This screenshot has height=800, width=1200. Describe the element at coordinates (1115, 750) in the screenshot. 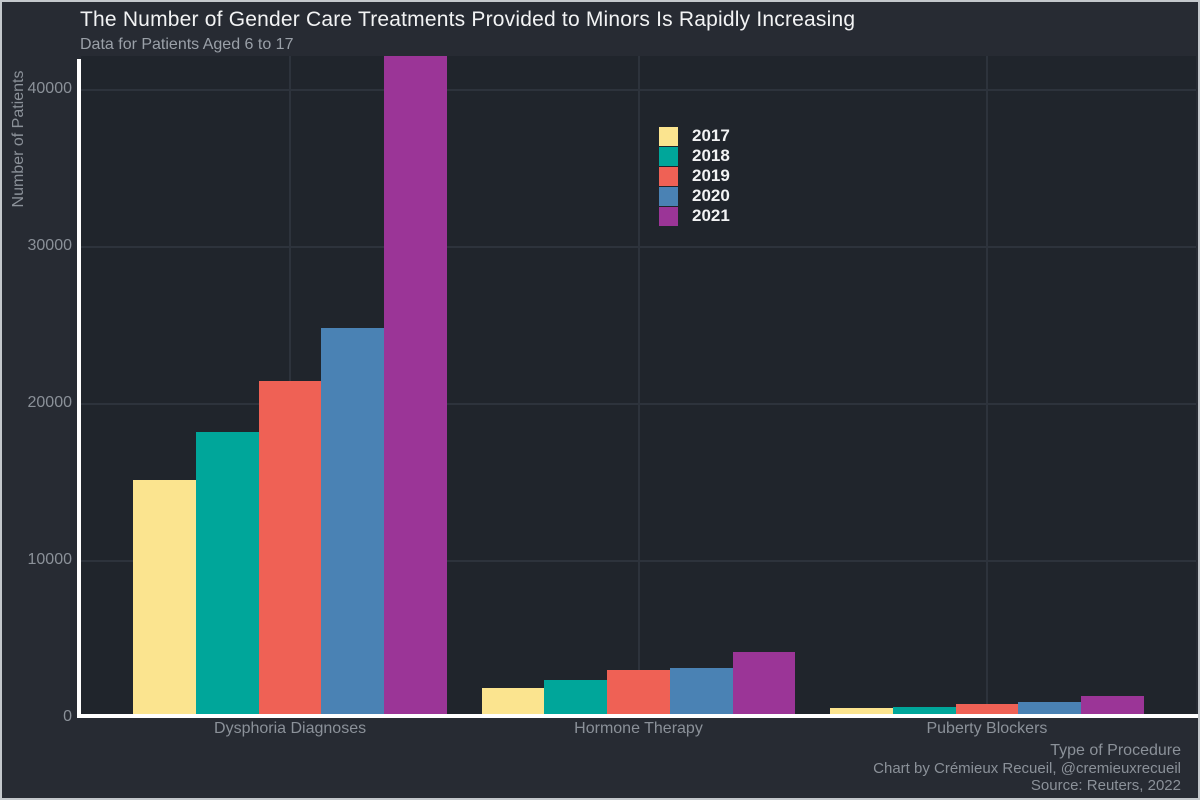

I see `x-axis-title: Type of Procedure` at that location.